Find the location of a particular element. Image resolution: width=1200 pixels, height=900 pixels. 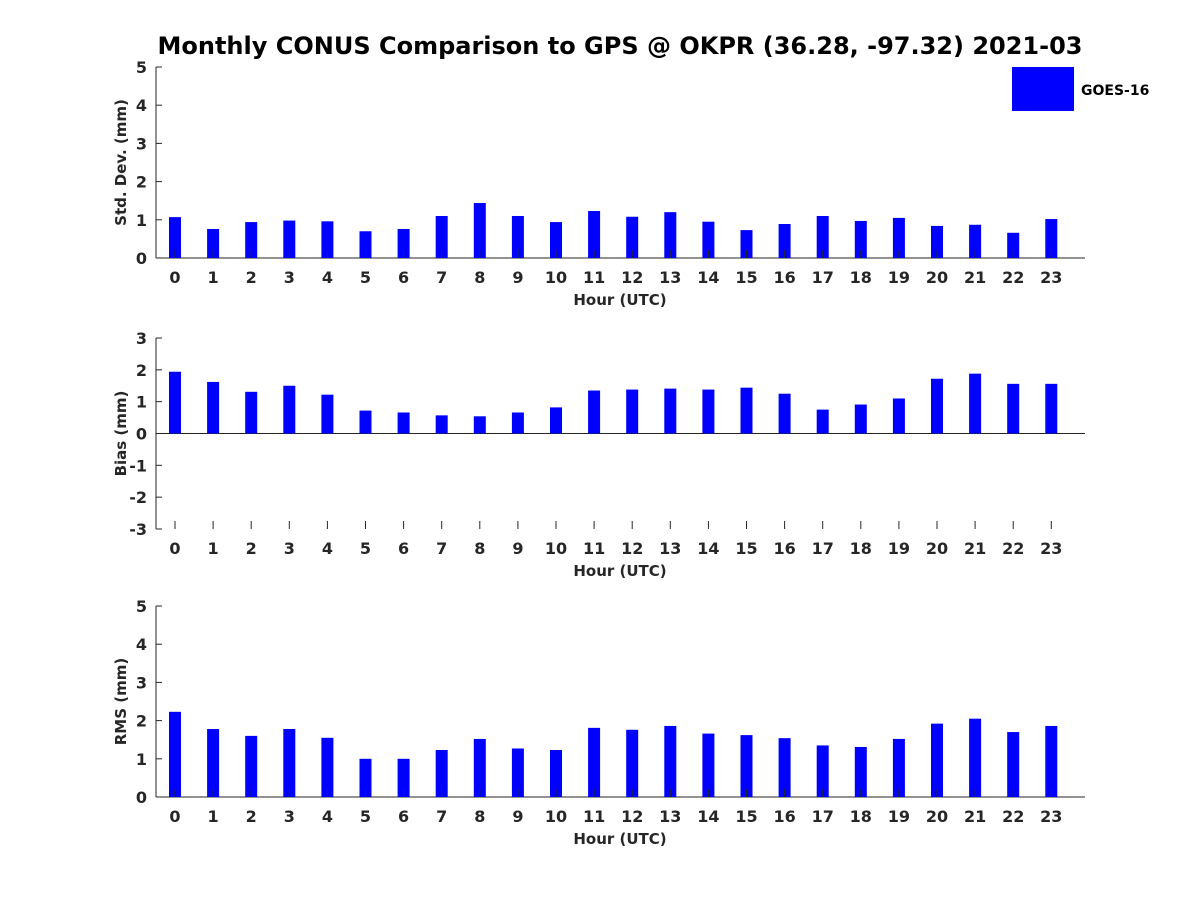

y-tick-label: 1 is located at coordinates (141, 759).